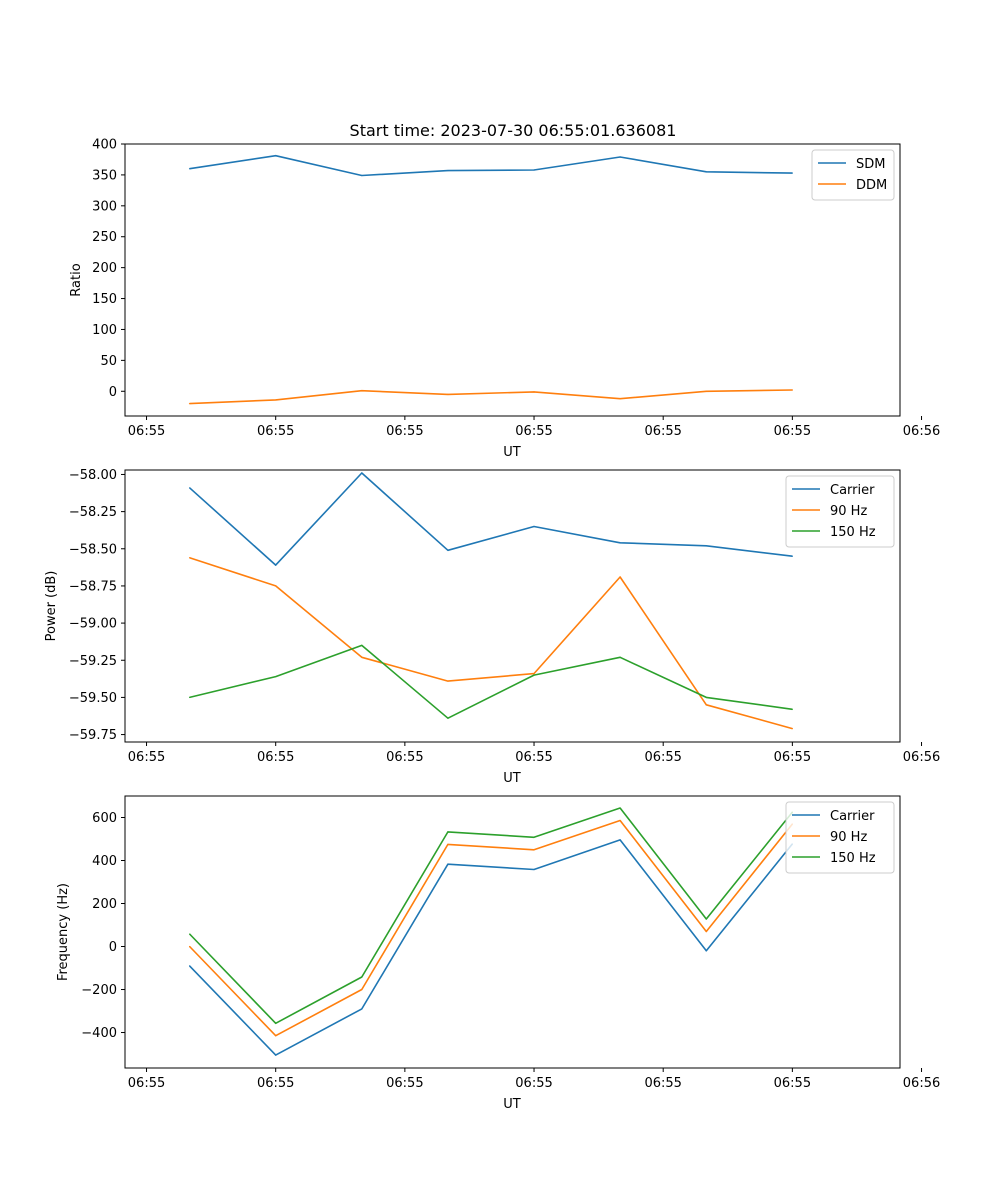 The width and height of the screenshot is (1000, 1200). What do you see at coordinates (512, 778) in the screenshot?
I see `power-x-axis-label: UT` at bounding box center [512, 778].